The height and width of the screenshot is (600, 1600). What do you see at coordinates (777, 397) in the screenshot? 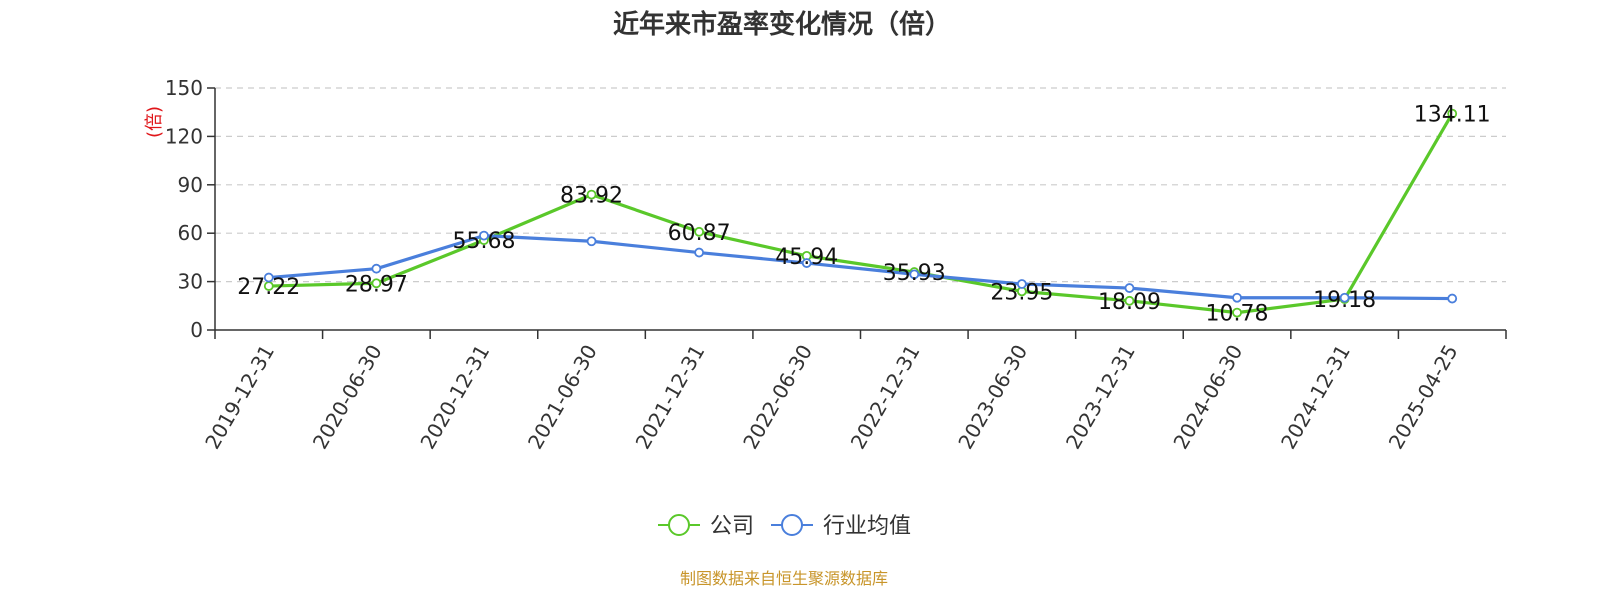
I see `x-tick-label: 2022-06-30` at bounding box center [777, 397].